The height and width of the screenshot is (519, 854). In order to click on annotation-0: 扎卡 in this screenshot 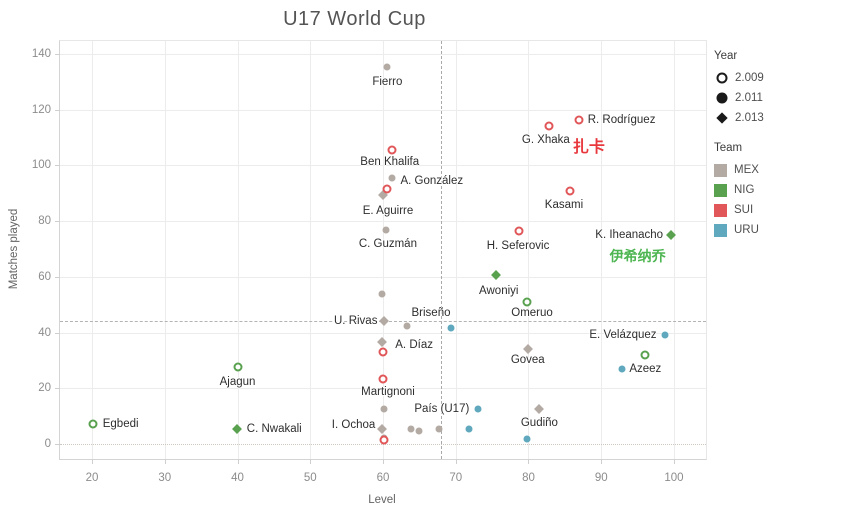, I will do `click(588, 147)`.